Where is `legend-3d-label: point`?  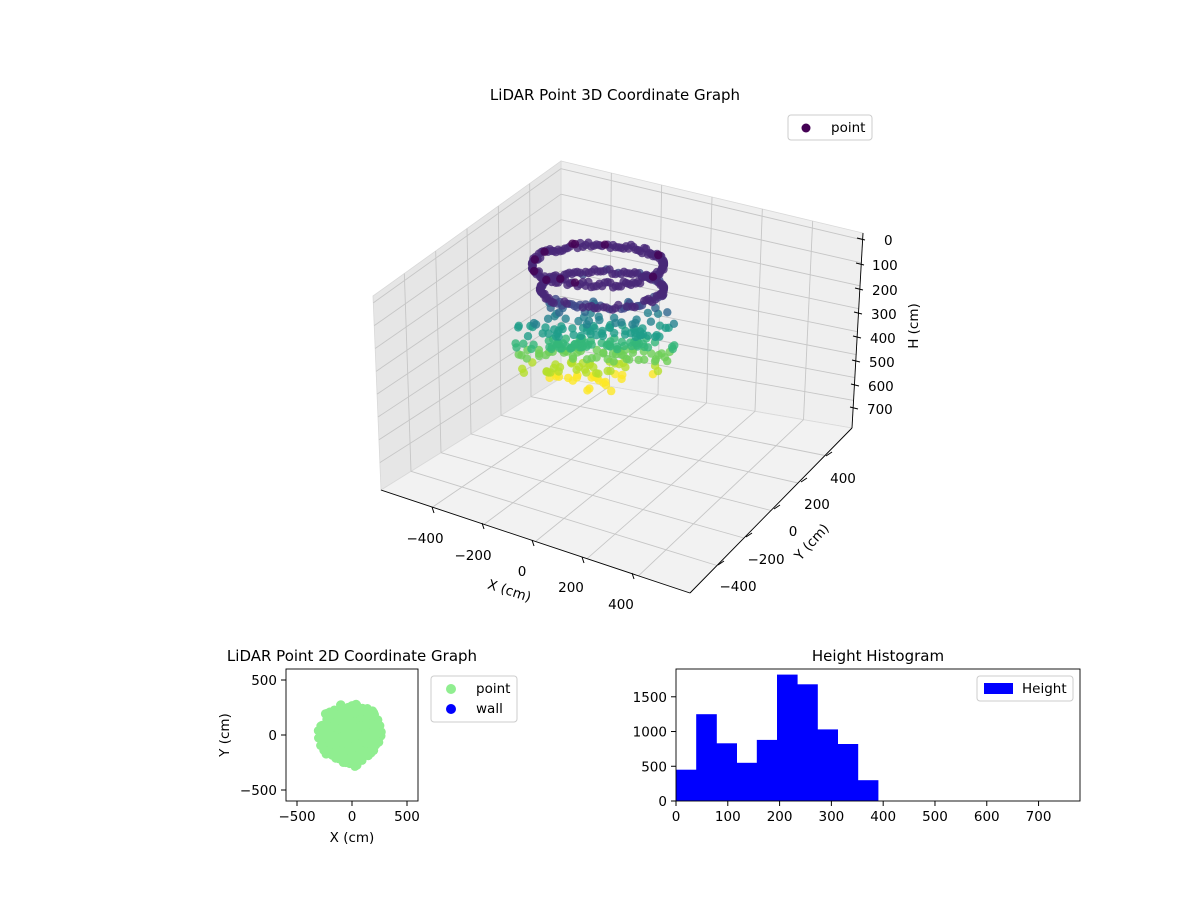 legend-3d-label: point is located at coordinates (848, 128).